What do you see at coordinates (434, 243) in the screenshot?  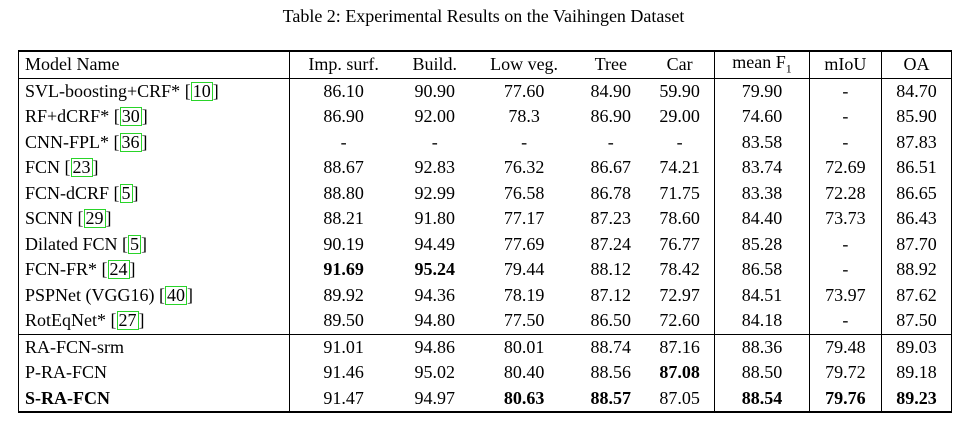 I see `cell-build: 94.49` at bounding box center [434, 243].